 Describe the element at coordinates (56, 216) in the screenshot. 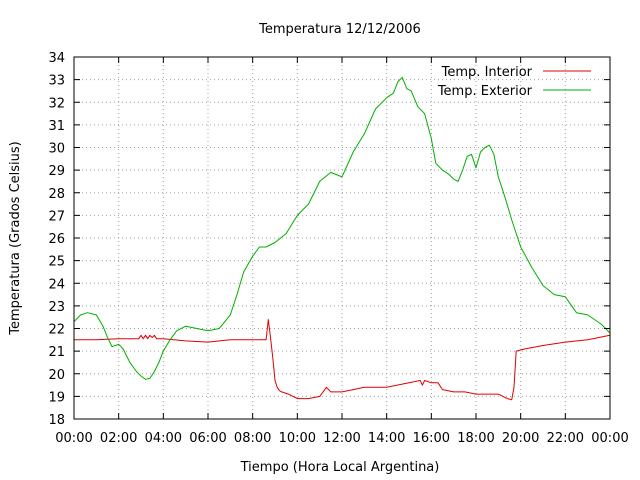

I see `y-tick-label: 27` at that location.